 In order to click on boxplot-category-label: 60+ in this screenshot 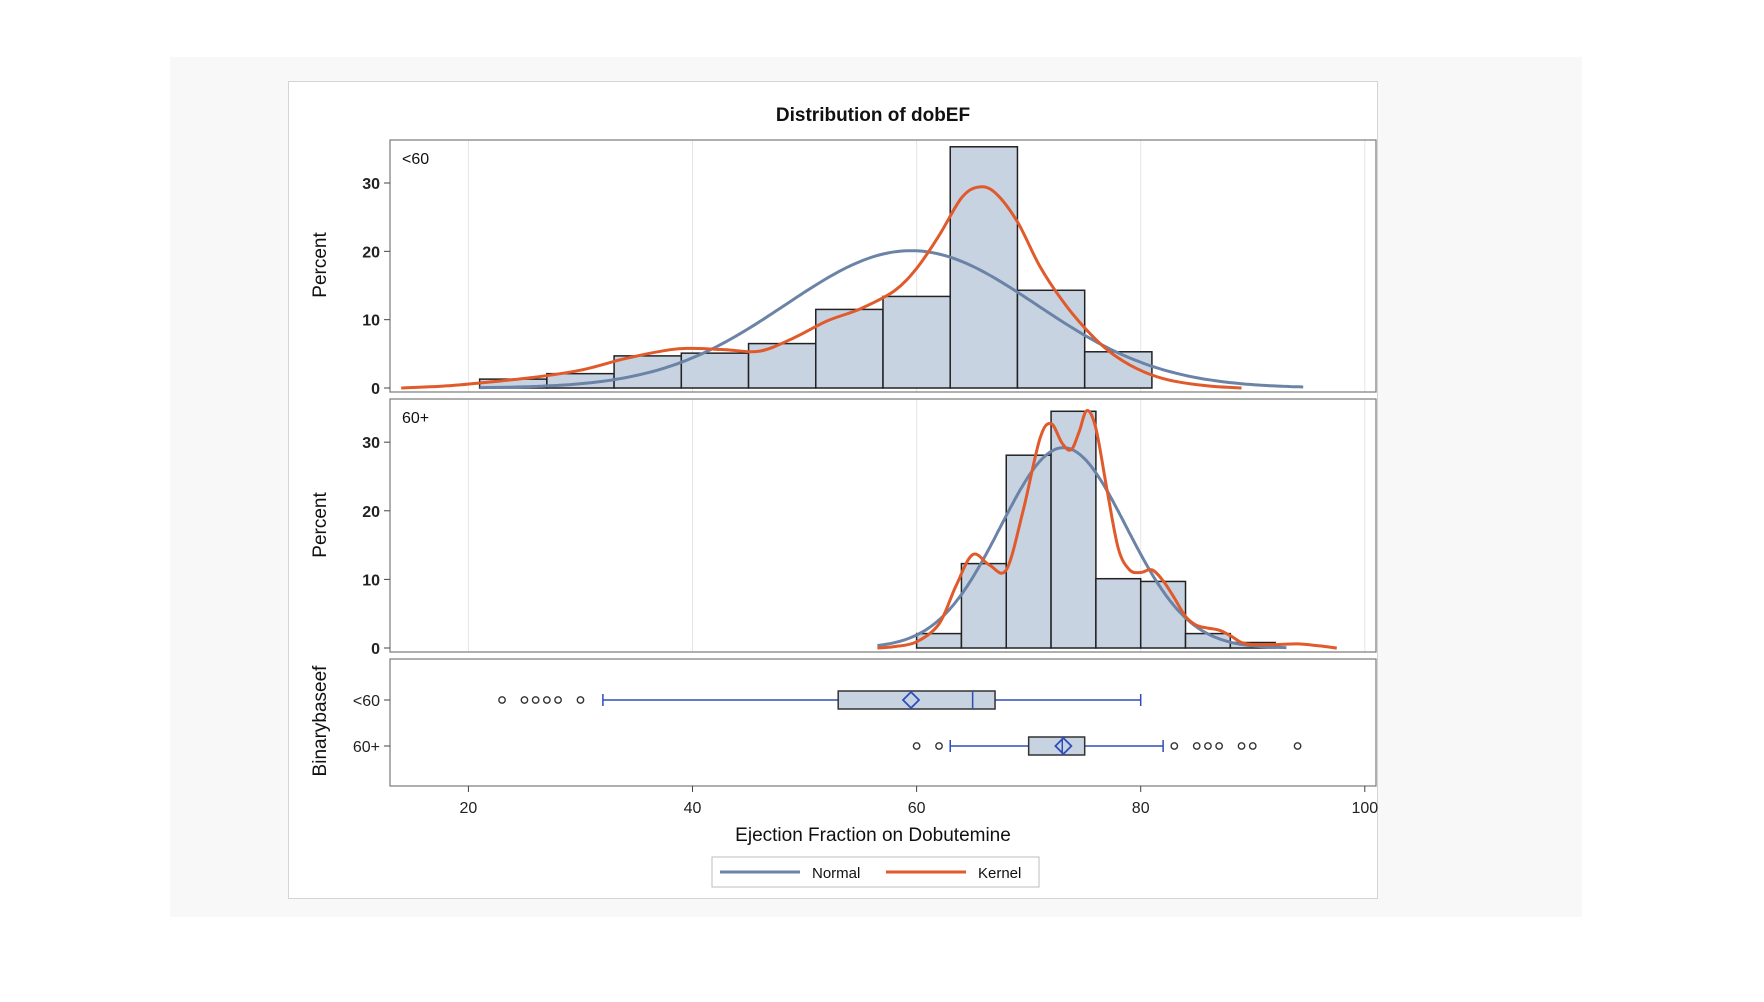, I will do `click(366, 747)`.